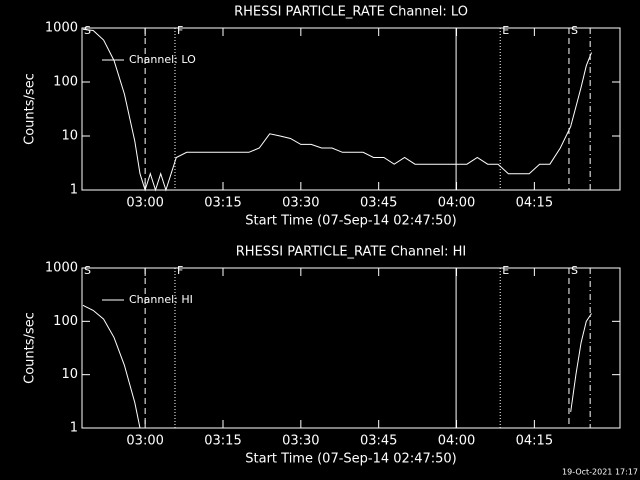  What do you see at coordinates (161, 299) in the screenshot?
I see `legend-label: Channel: HI` at bounding box center [161, 299].